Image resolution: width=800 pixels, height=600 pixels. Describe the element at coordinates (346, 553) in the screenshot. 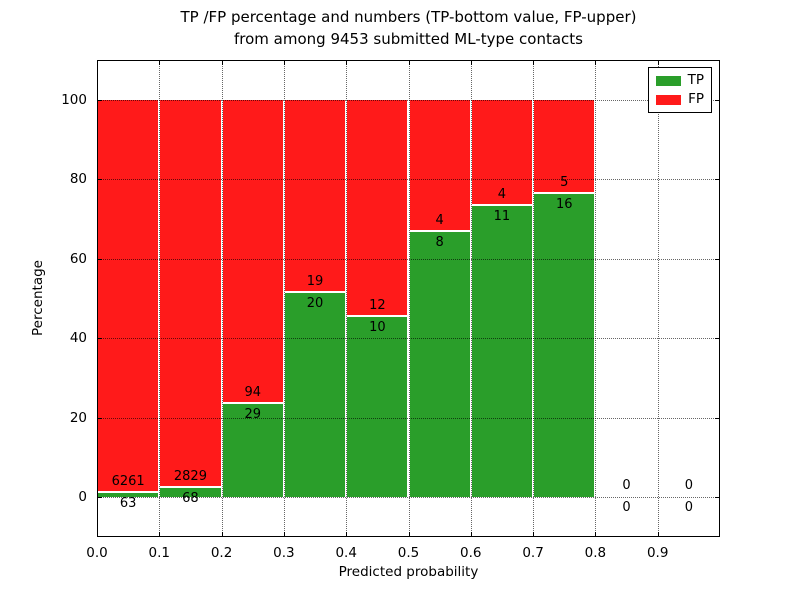

I see `x-tick-label: 0.4` at that location.